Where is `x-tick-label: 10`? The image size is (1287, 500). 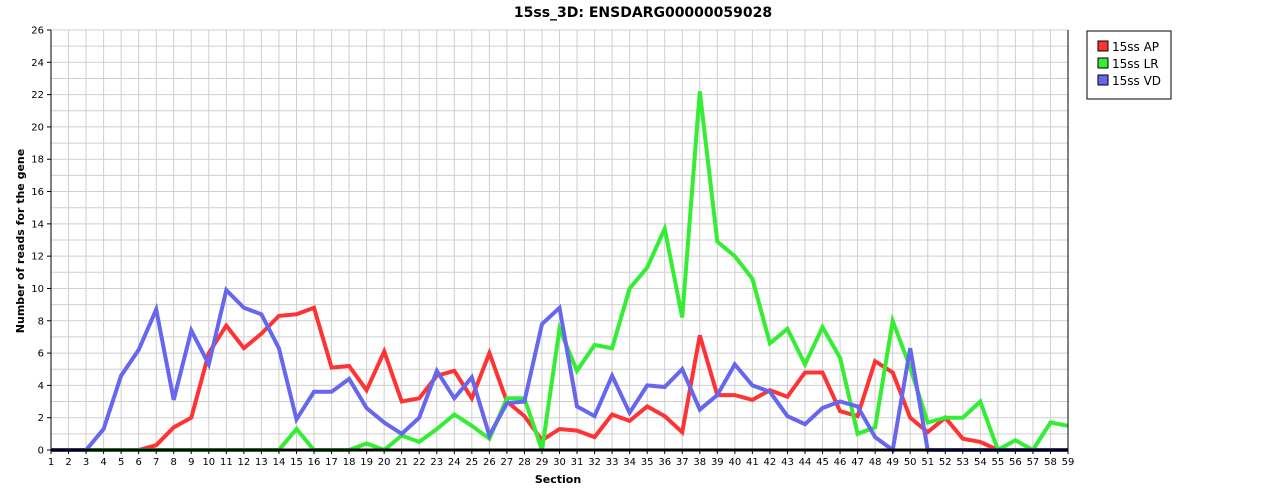 x-tick-label: 10 is located at coordinates (208, 462).